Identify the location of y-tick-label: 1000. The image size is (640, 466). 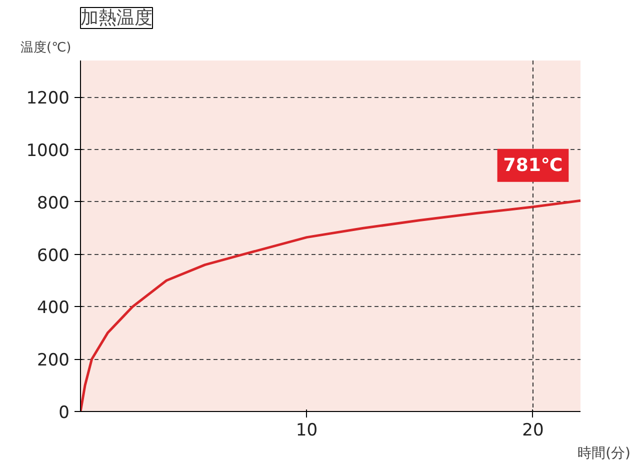
(48, 151).